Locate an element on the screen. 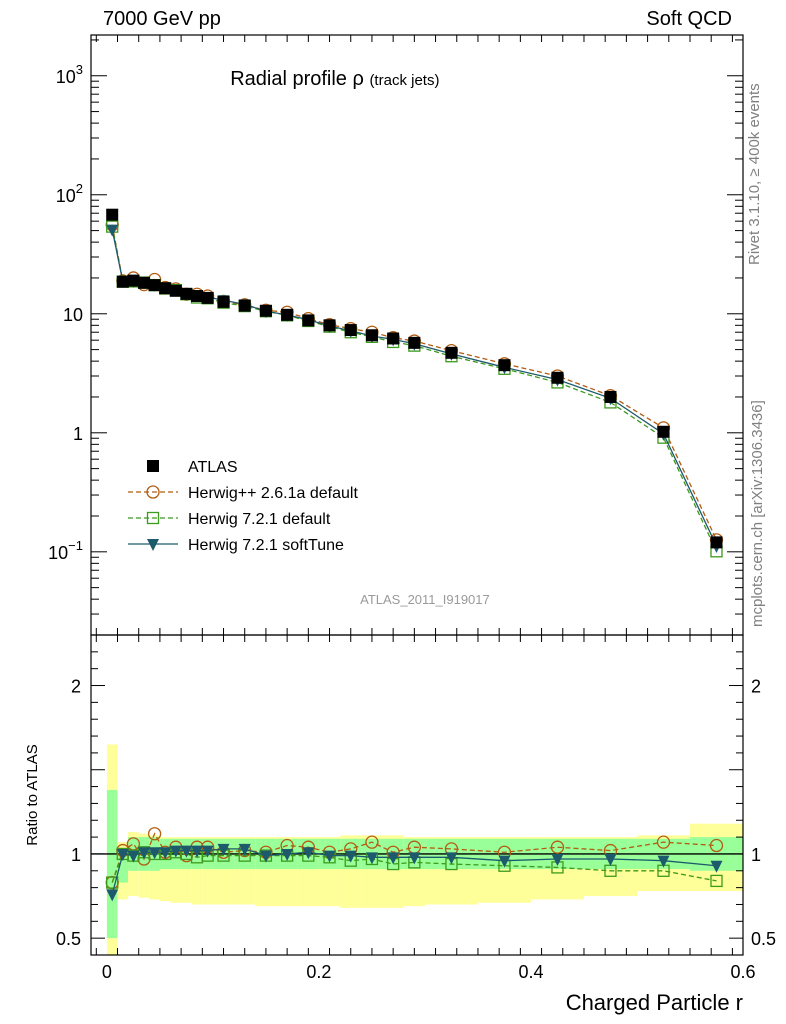  legend-item-0: ATLAS is located at coordinates (192, 467).